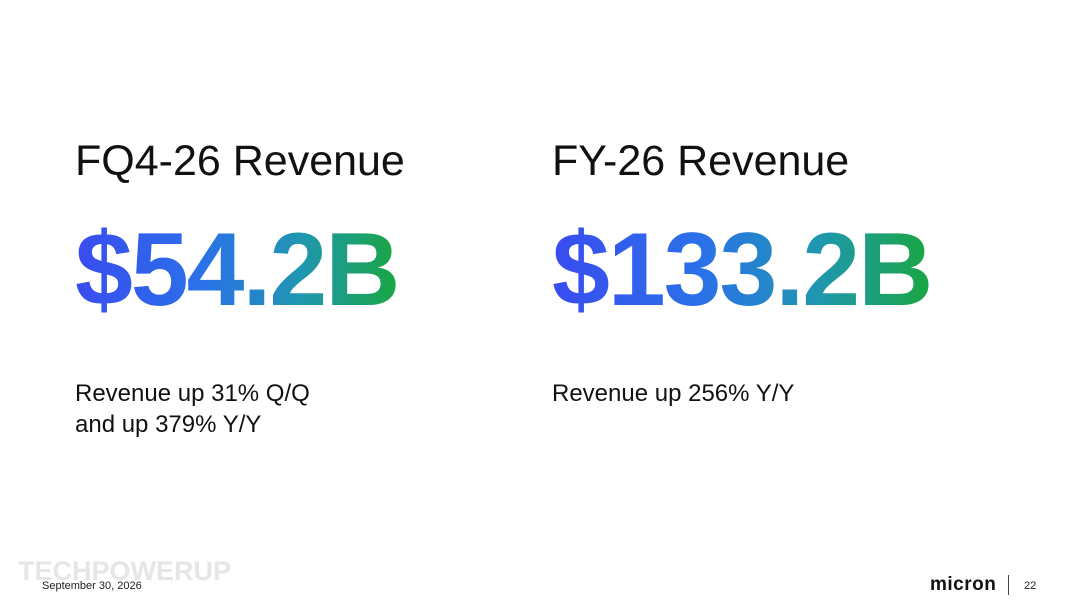 The height and width of the screenshot is (607, 1080). I want to click on micron-logo: micron, so click(963, 584).